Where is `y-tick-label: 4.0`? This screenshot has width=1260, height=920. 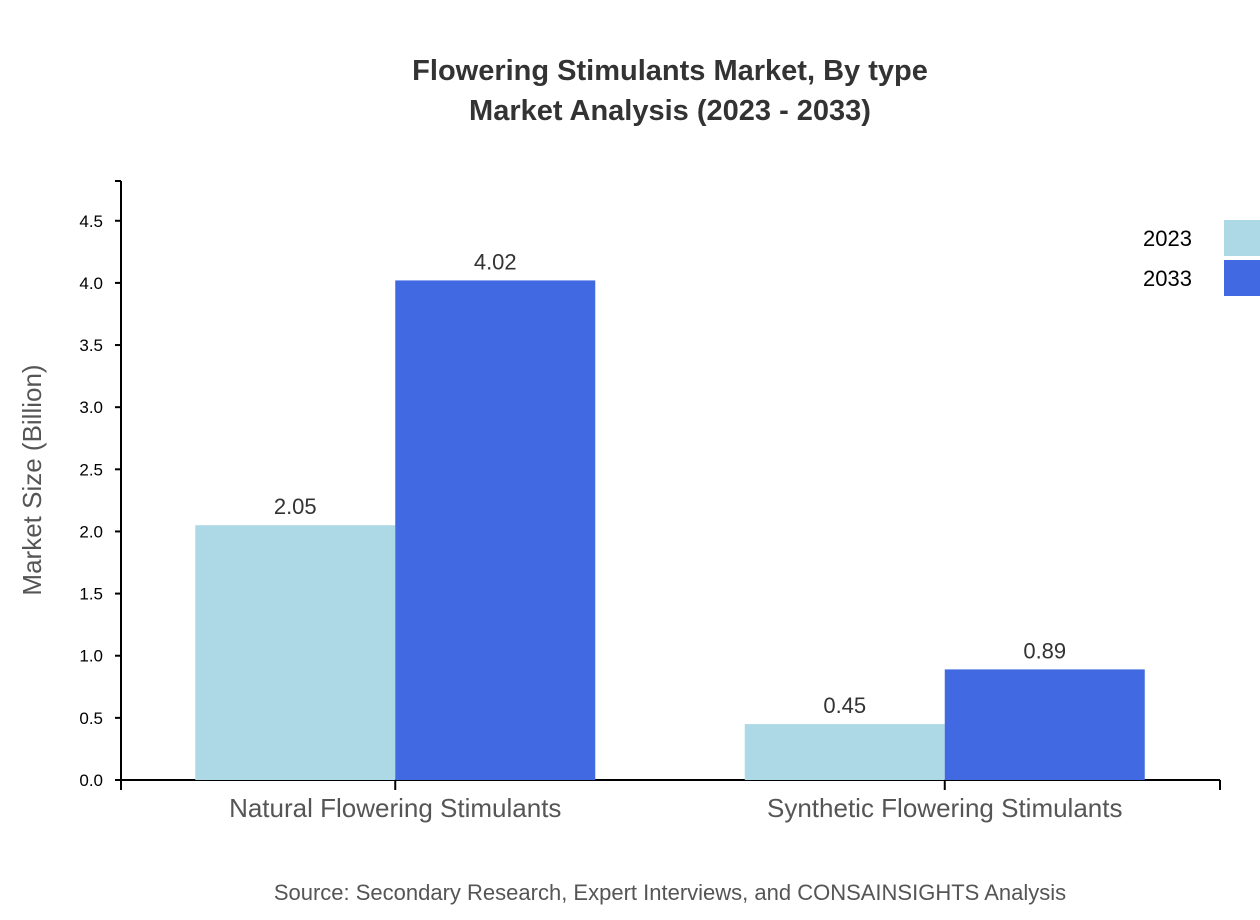
y-tick-label: 4.0 is located at coordinates (91, 283).